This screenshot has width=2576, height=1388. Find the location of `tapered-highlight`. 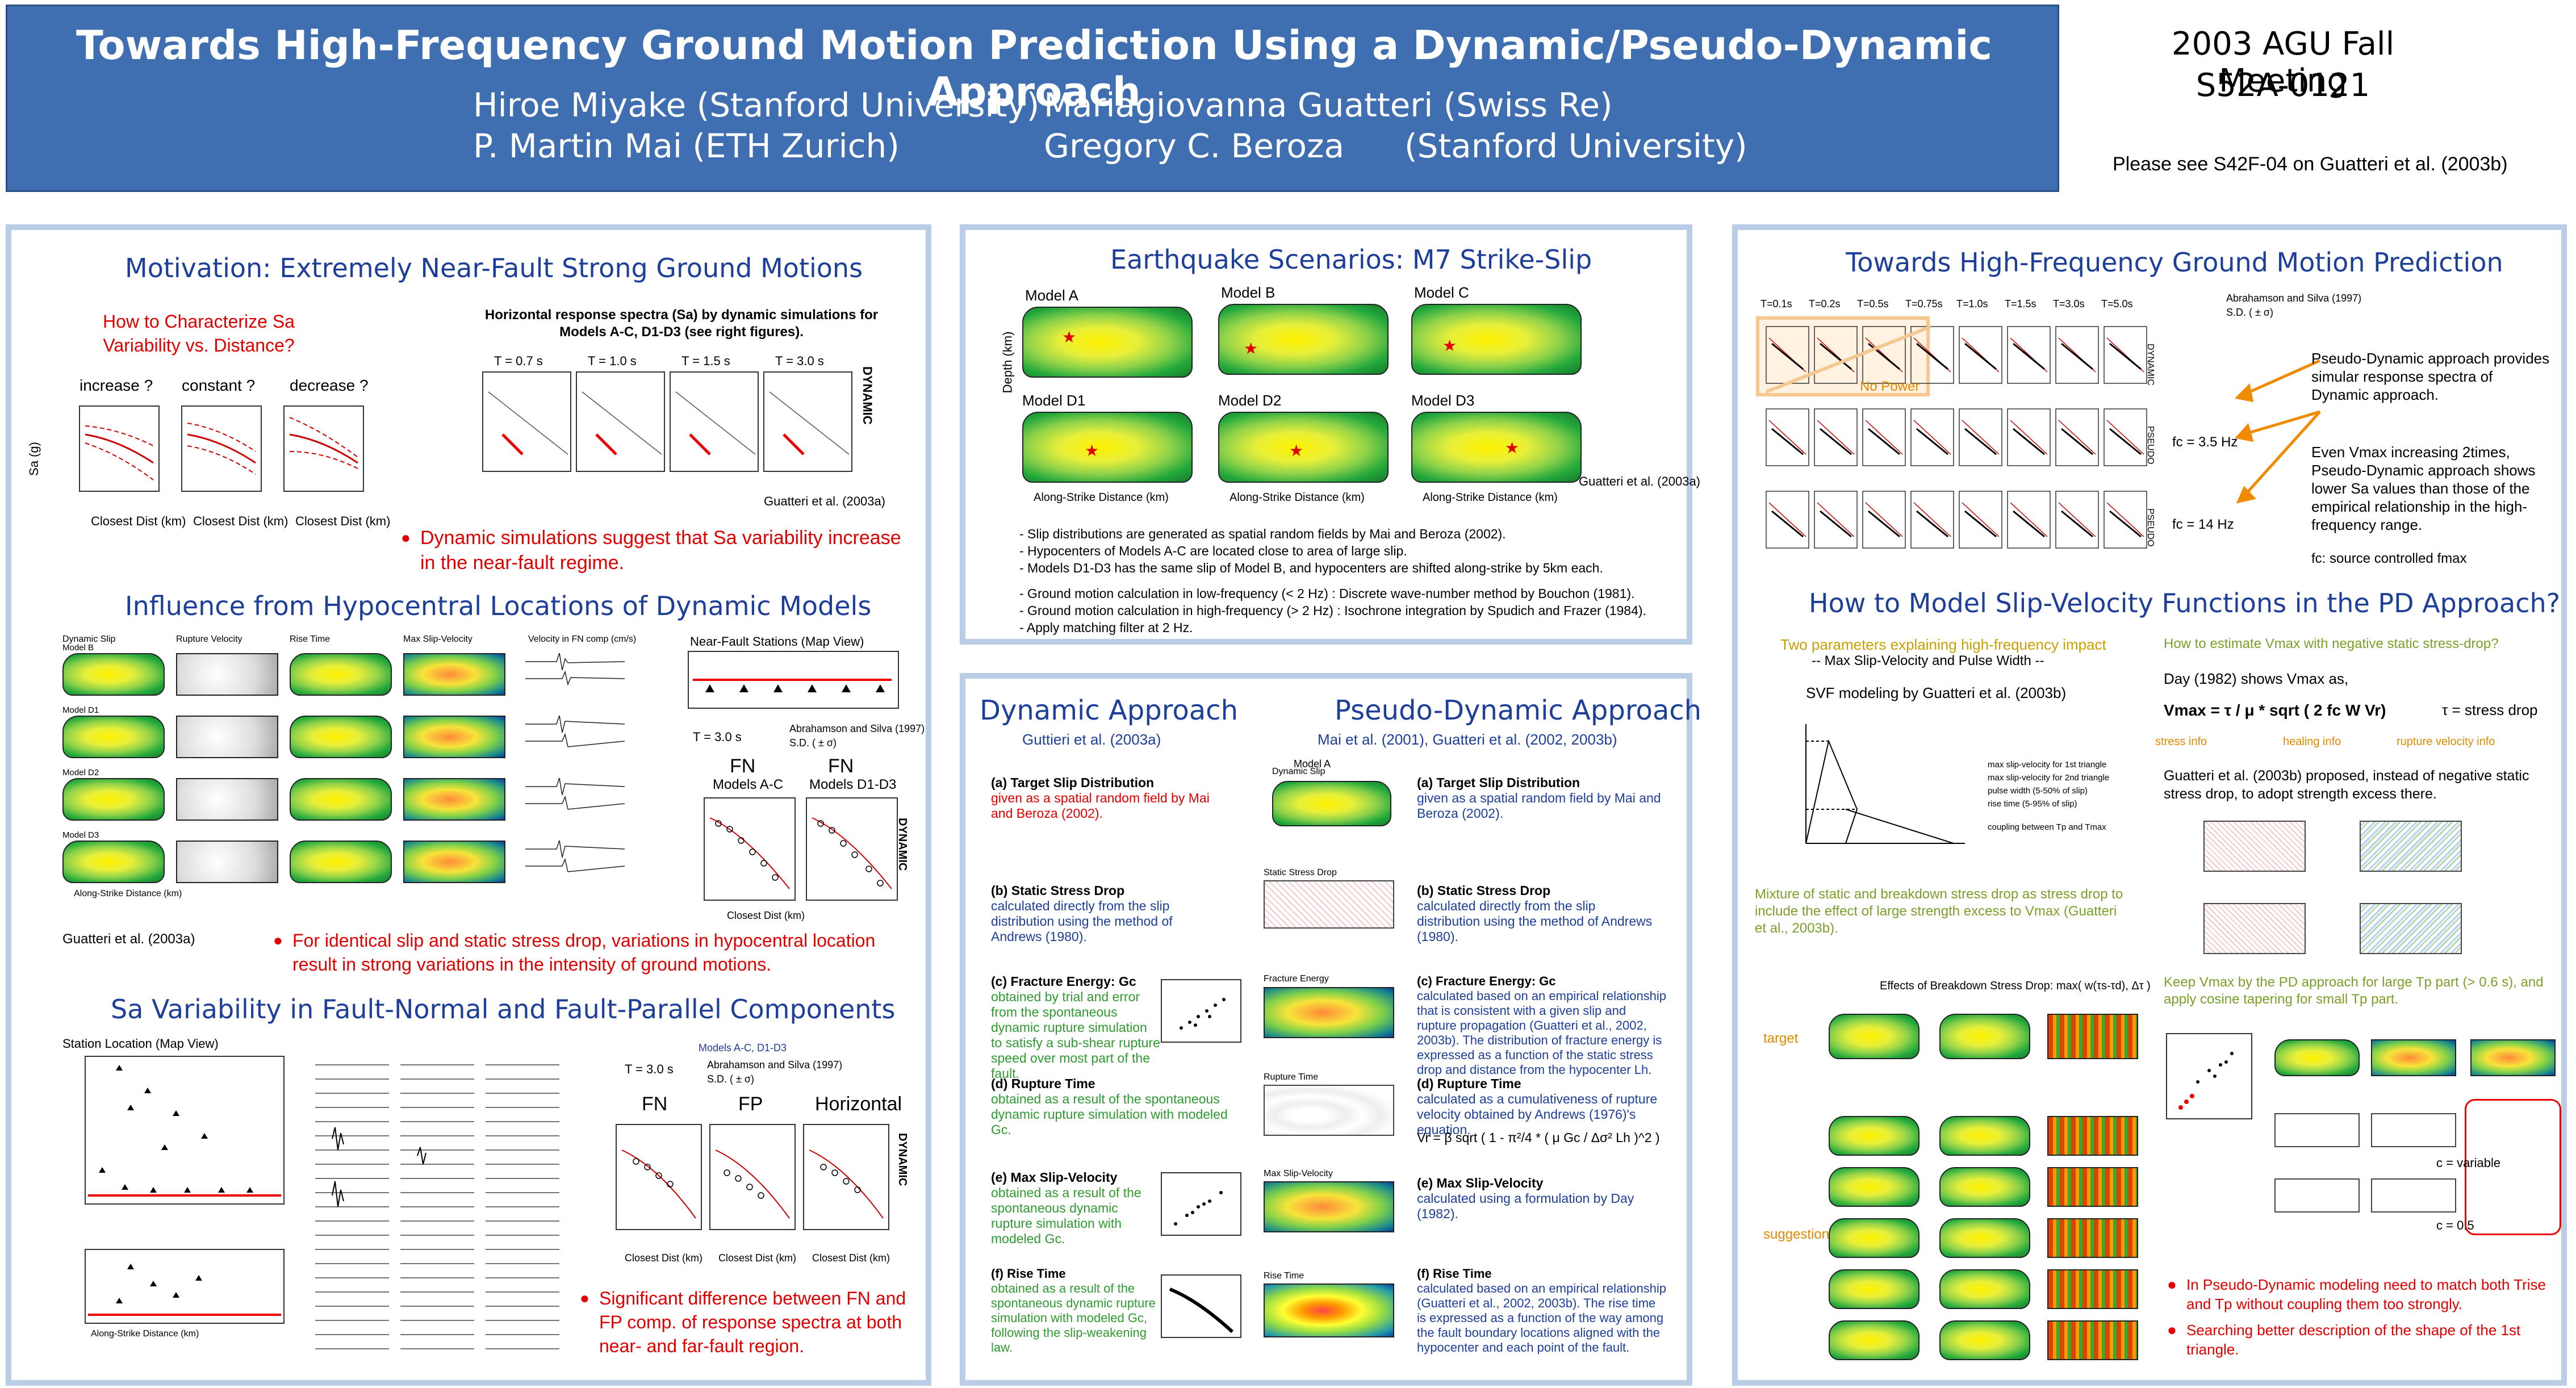

tapered-highlight is located at coordinates (2513, 1167).